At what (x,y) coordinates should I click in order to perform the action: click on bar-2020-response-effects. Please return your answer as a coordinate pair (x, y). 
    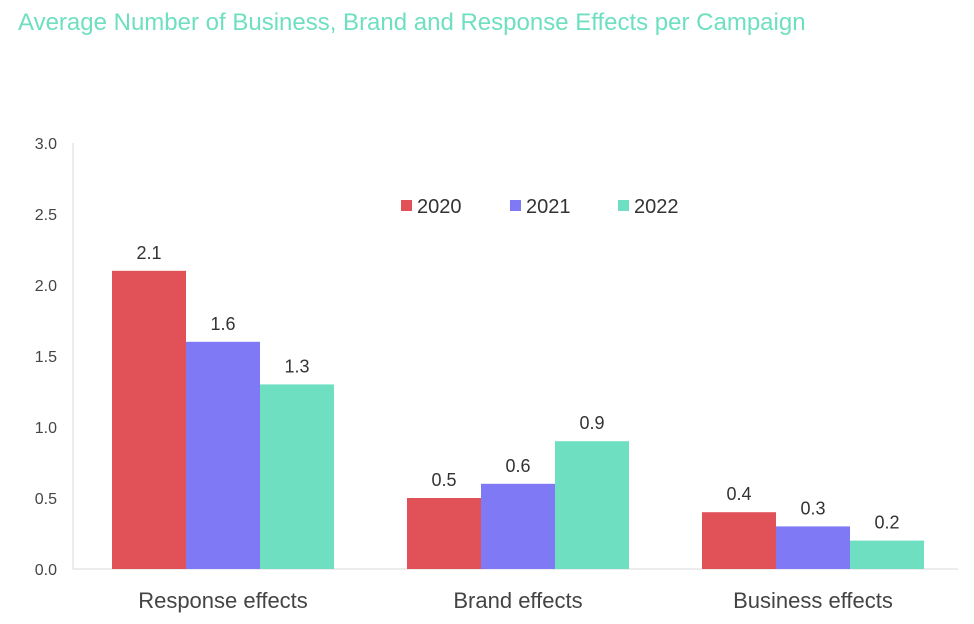
    Looking at the image, I should click on (149, 419).